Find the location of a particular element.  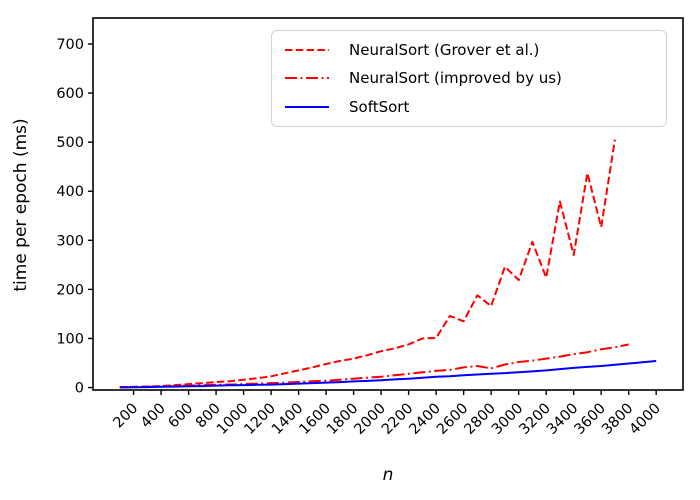

y-tick-label: 0 is located at coordinates (79, 389).